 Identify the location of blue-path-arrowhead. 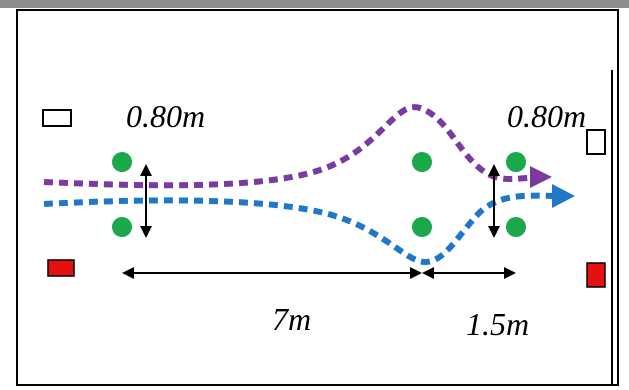
(563, 196).